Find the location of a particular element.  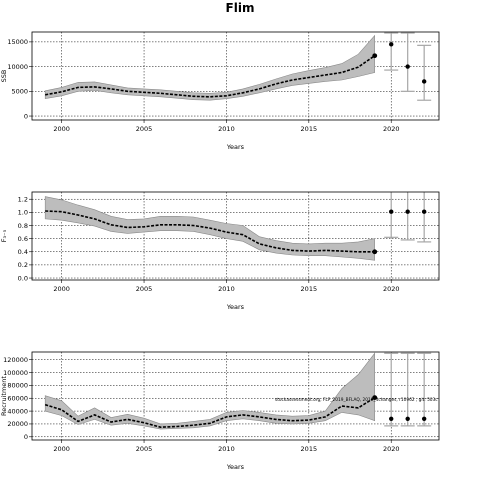

y-tick-label: 1.0 is located at coordinates (23, 213).